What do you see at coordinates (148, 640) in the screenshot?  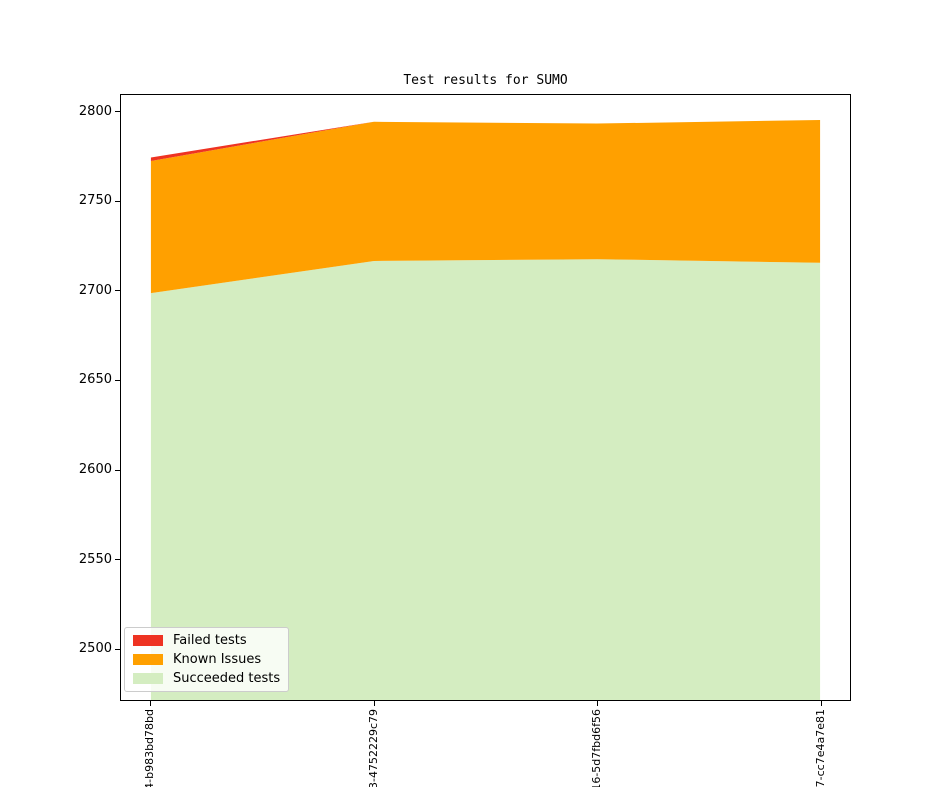 I see `failed-tests-swatch` at bounding box center [148, 640].